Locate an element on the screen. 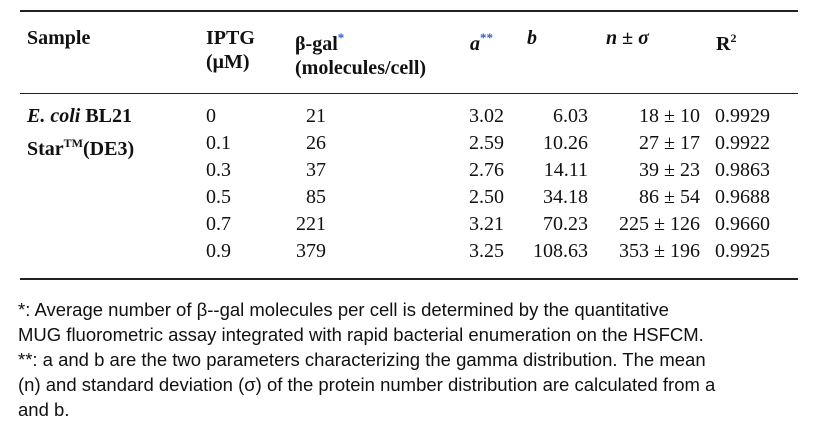 The image size is (826, 430). table-cell: 353 ± 196 is located at coordinates (659, 251).